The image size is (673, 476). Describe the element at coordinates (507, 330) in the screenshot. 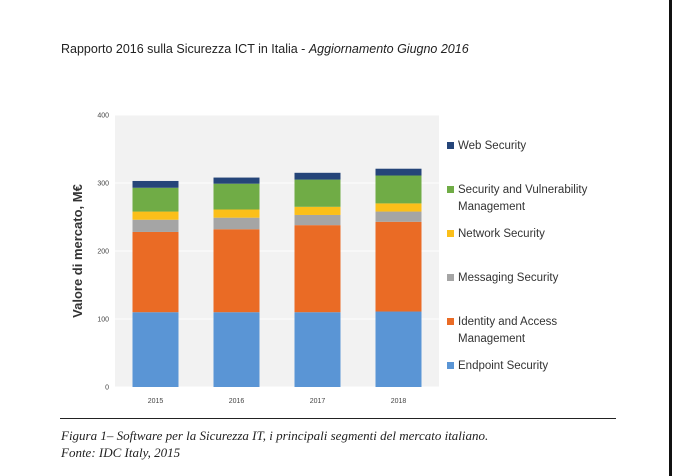

I see `legend-label: Identity and Access Management` at that location.